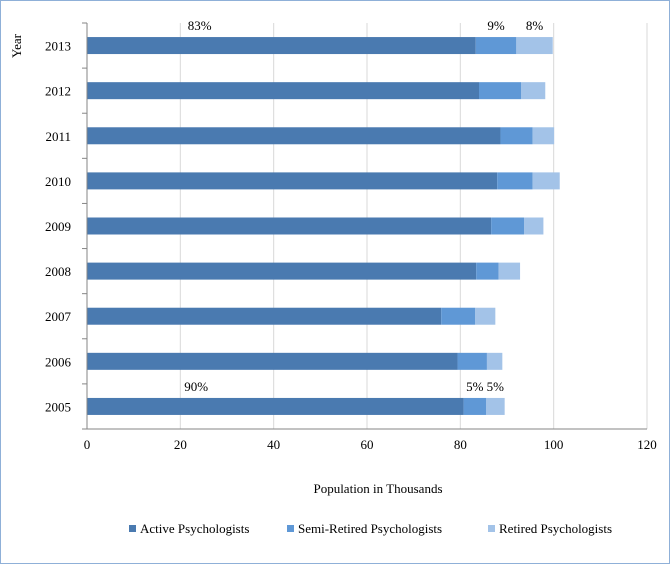 The width and height of the screenshot is (670, 564). What do you see at coordinates (87, 444) in the screenshot?
I see `x-tick-label: 0` at bounding box center [87, 444].